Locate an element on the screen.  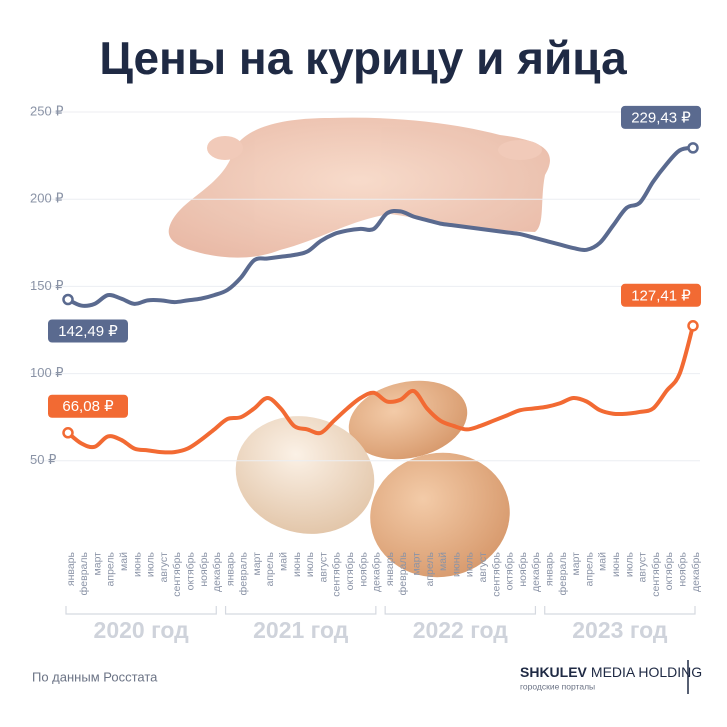
year-label: 2021 год is located at coordinates (301, 630).